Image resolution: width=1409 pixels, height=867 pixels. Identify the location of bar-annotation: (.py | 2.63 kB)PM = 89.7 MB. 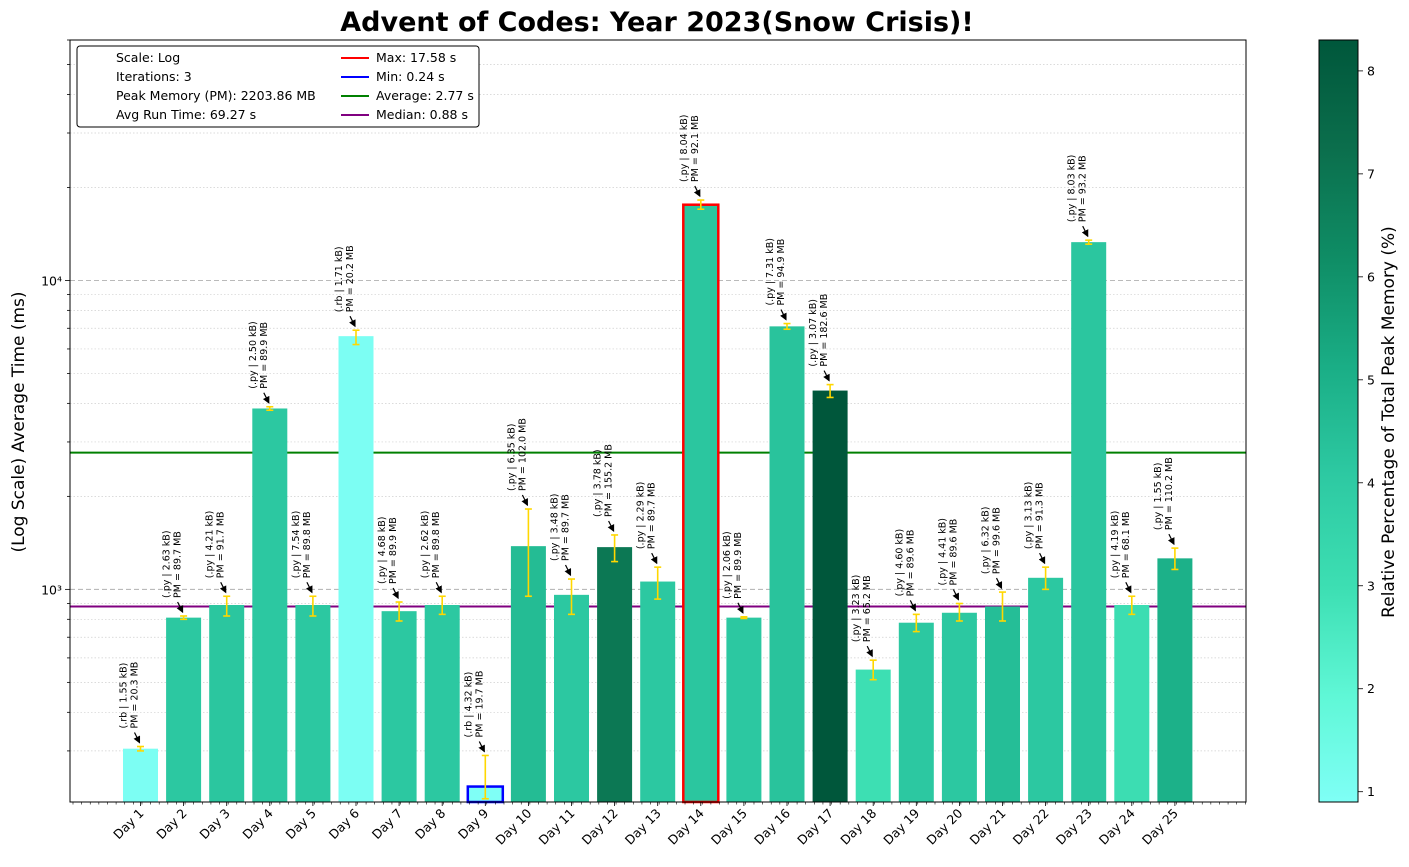
(173, 564).